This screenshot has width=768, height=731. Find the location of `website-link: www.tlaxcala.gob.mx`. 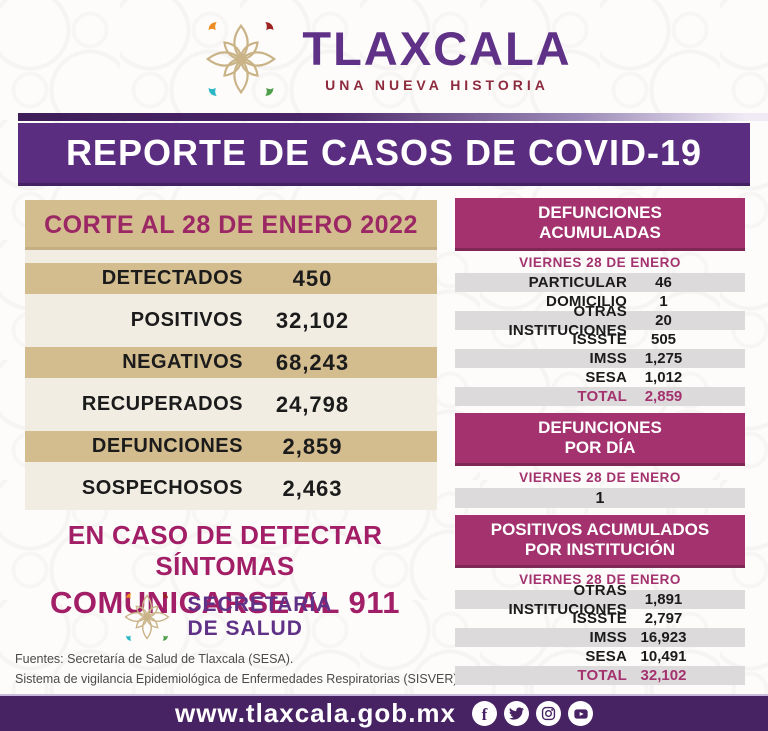

website-link: www.tlaxcala.gob.mx is located at coordinates (315, 713).